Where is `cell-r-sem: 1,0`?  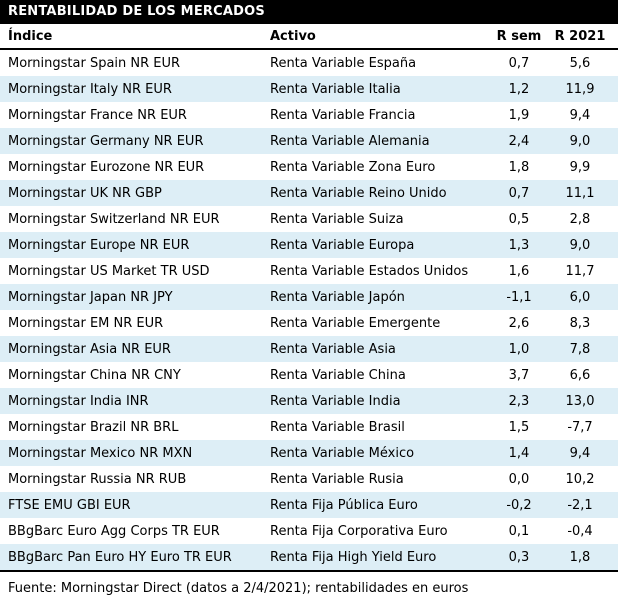
cell-r-sem: 1,0 is located at coordinates (519, 349).